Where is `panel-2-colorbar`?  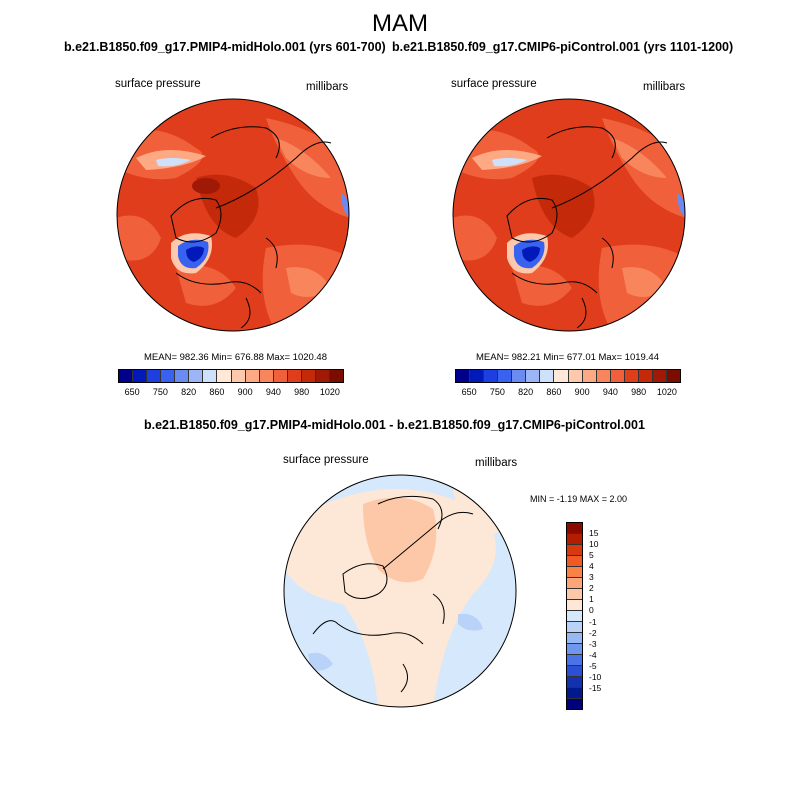
panel-2-colorbar is located at coordinates (568, 376).